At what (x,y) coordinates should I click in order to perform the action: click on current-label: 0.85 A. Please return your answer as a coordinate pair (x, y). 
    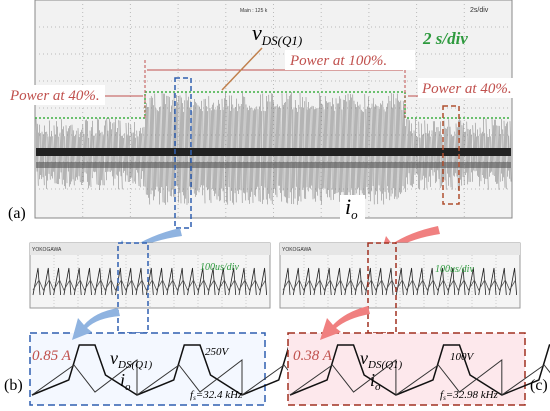
    Looking at the image, I should click on (52, 356).